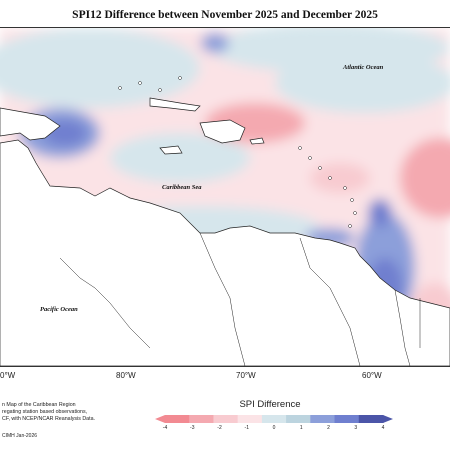 This screenshot has width=450, height=450. Describe the element at coordinates (219, 428) in the screenshot. I see `legend-tick-label: -2` at that location.